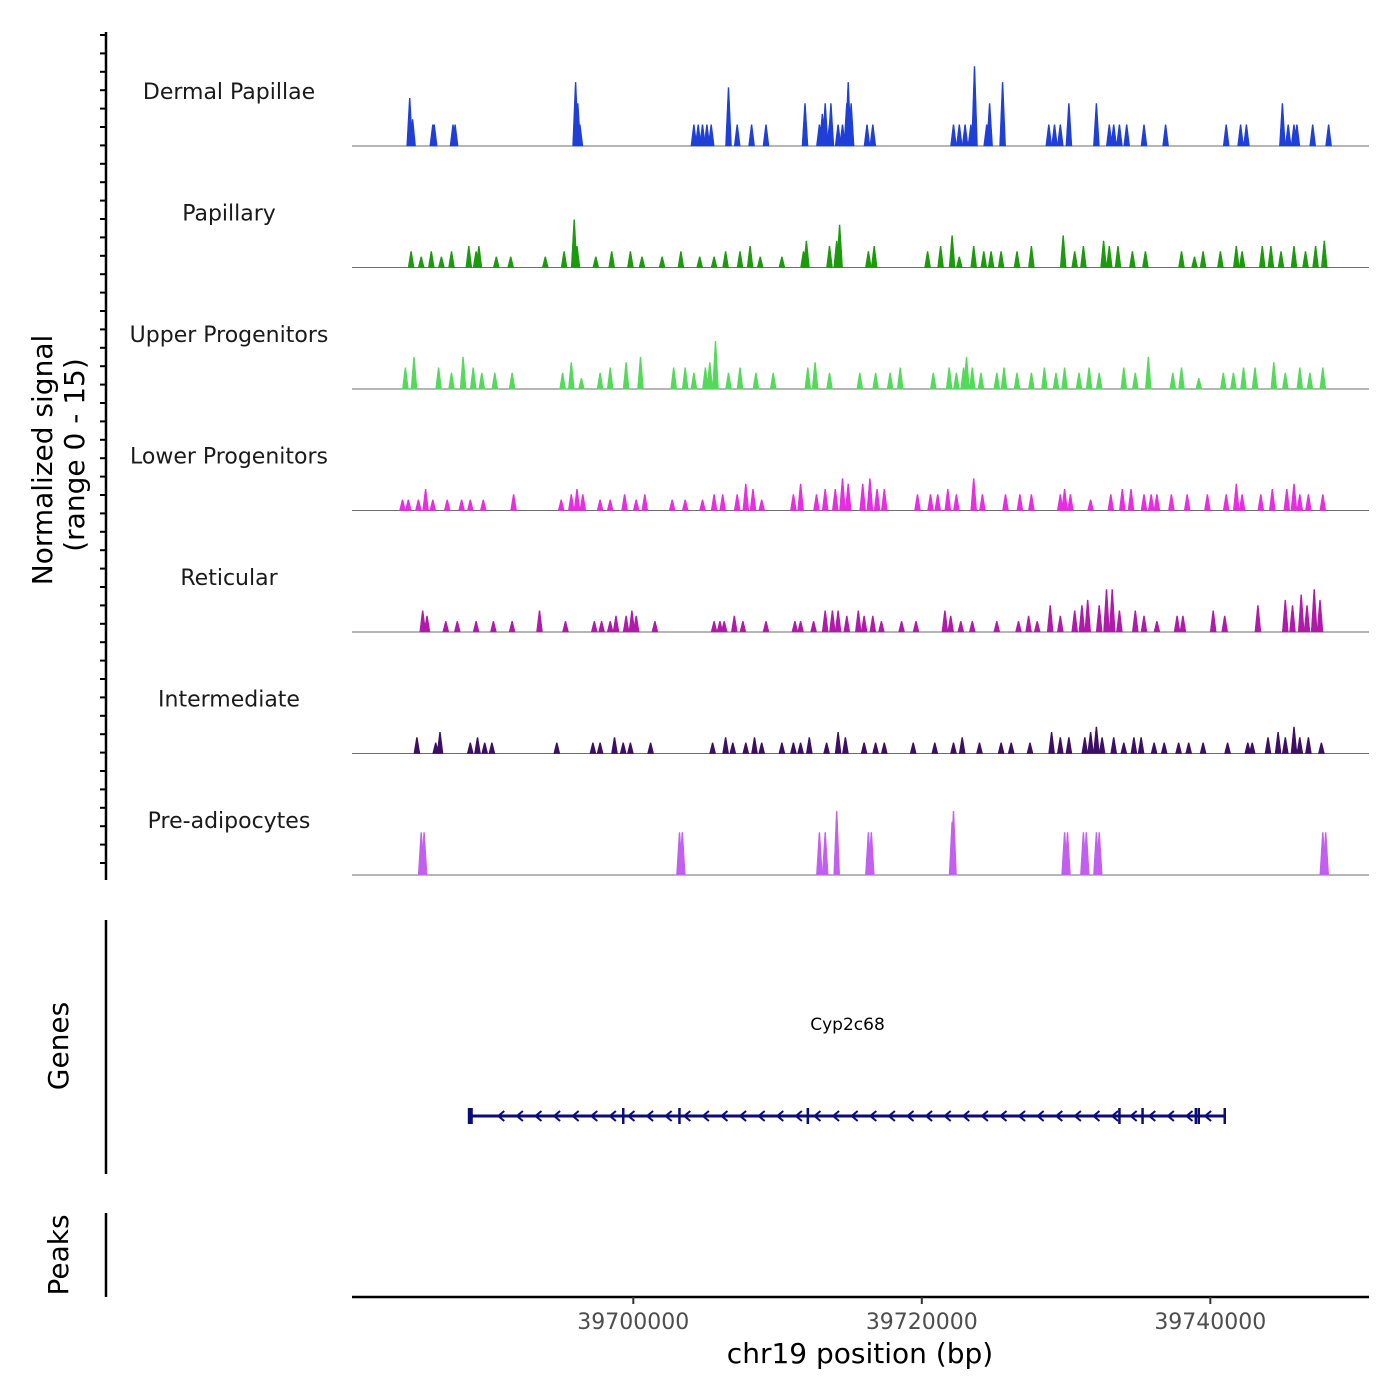 The width and height of the screenshot is (1400, 1400). What do you see at coordinates (922, 1322) in the screenshot?
I see `x-tick-label: 39720000` at bounding box center [922, 1322].